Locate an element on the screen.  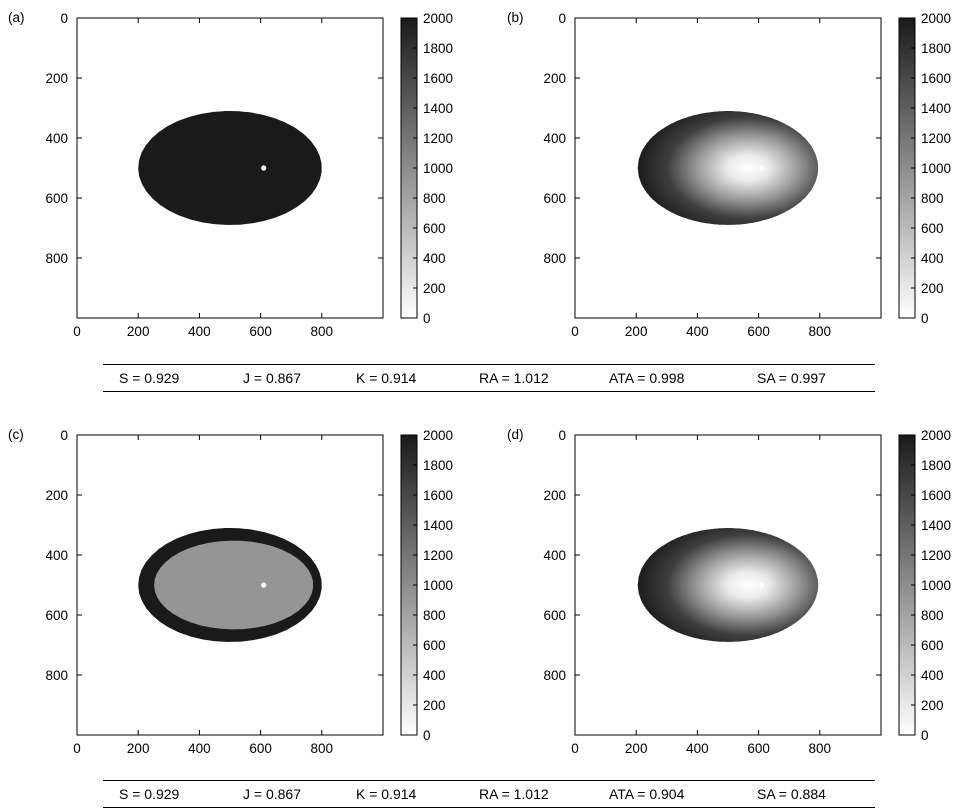
panel-label: (a) is located at coordinates (16, 17).